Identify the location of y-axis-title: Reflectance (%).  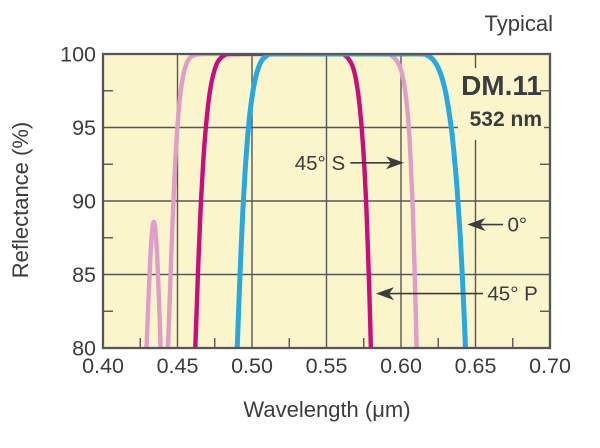
(20, 200).